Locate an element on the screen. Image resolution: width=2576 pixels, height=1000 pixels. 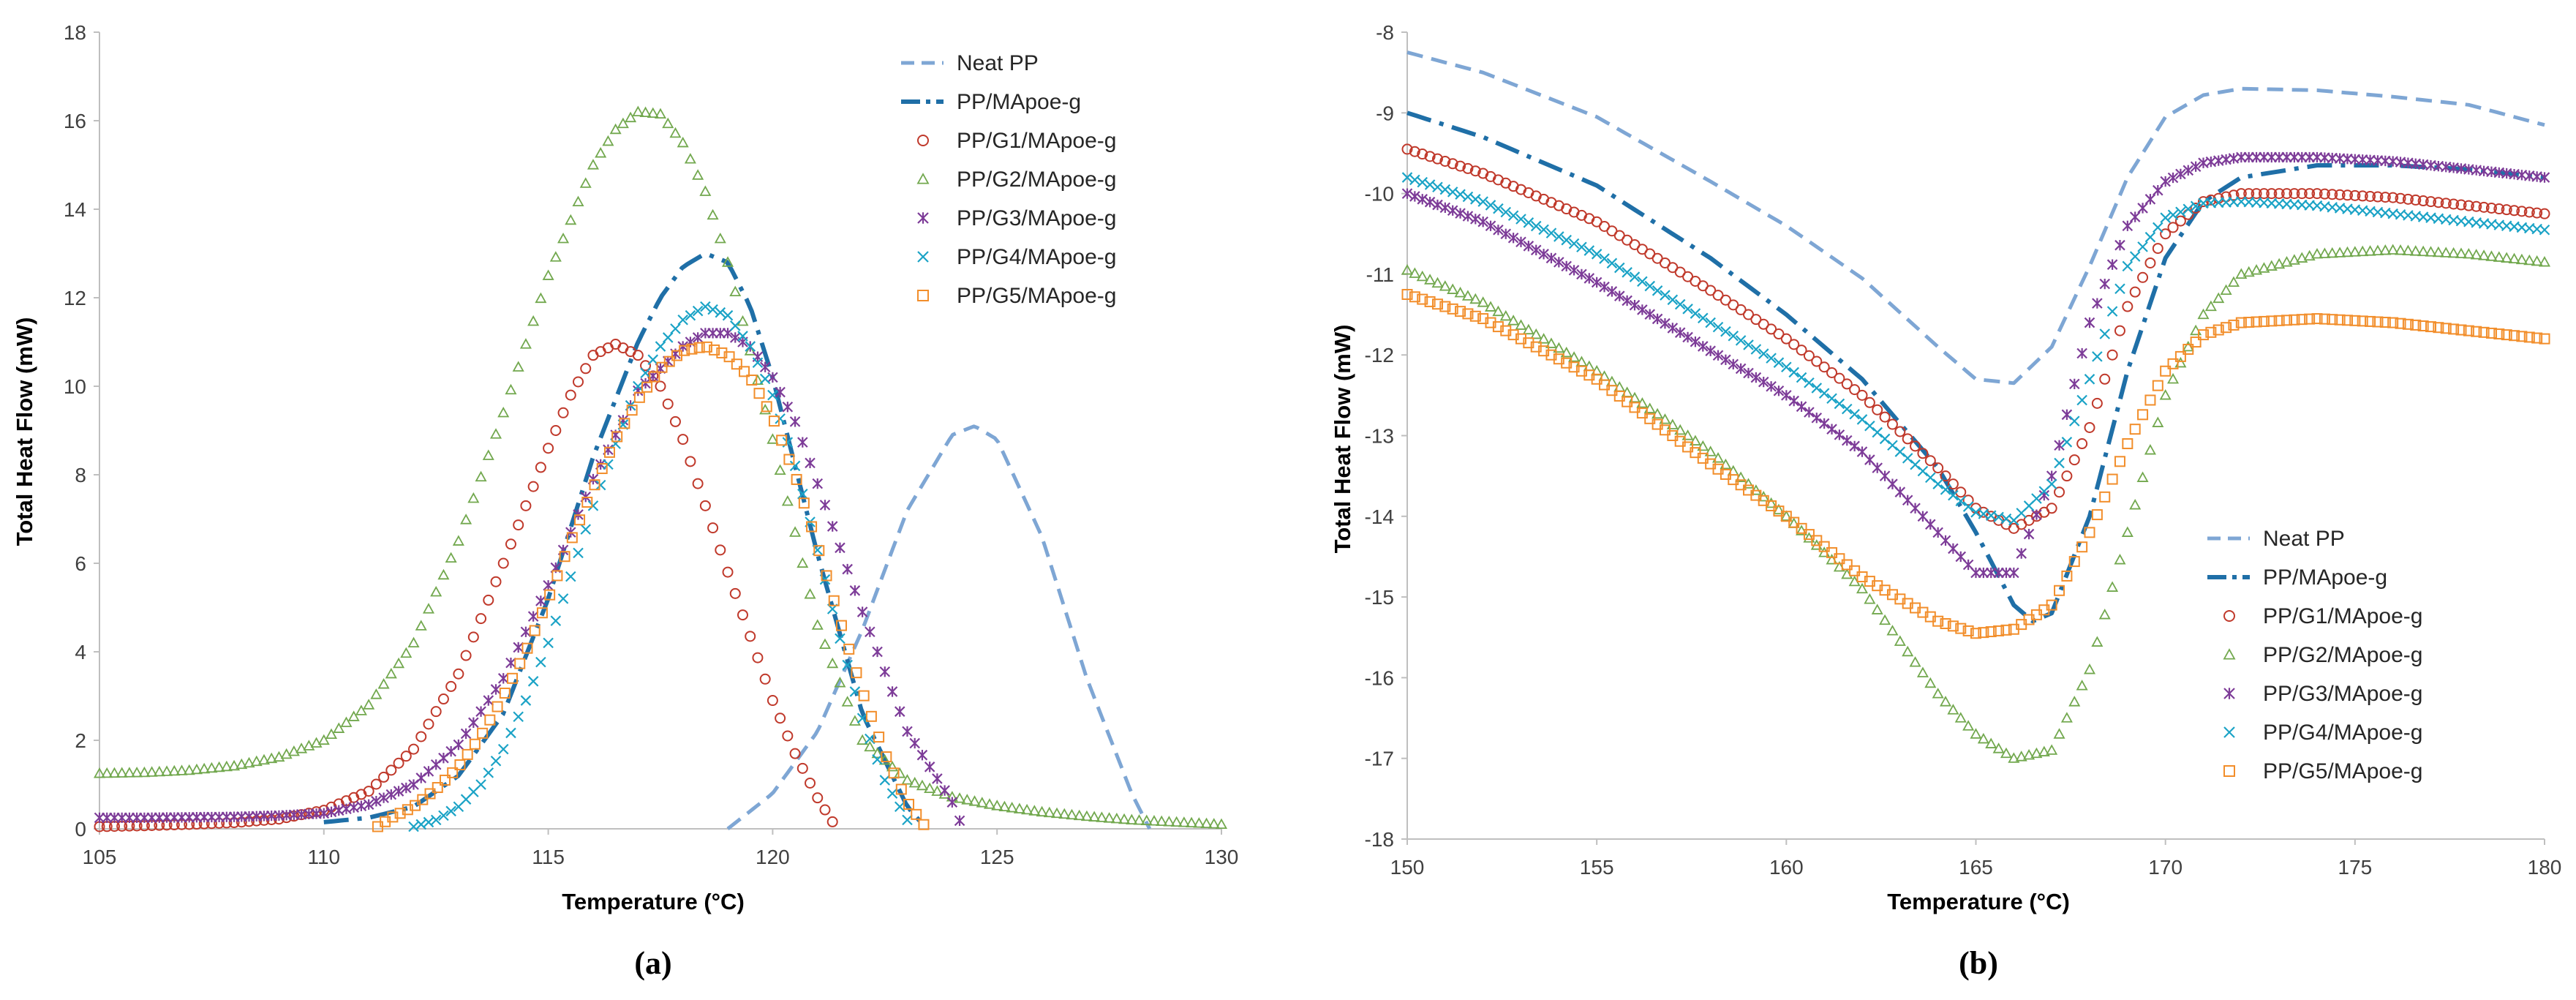
series-neat-pp is located at coordinates (939, 627).